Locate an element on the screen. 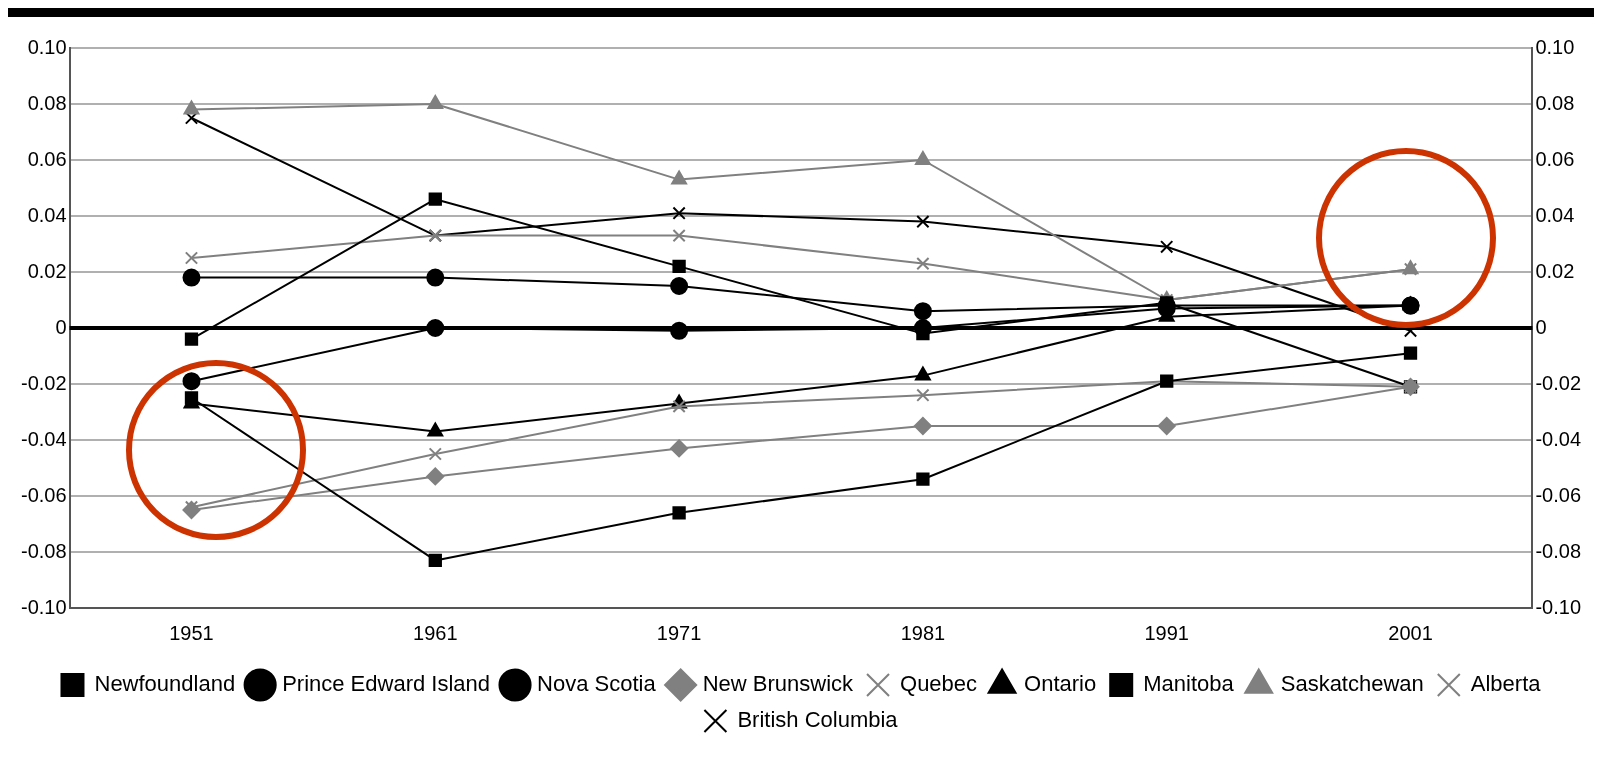 Image resolution: width=1602 pixels, height=760 pixels. y-tick-label: 0.04 is located at coordinates (47, 214).